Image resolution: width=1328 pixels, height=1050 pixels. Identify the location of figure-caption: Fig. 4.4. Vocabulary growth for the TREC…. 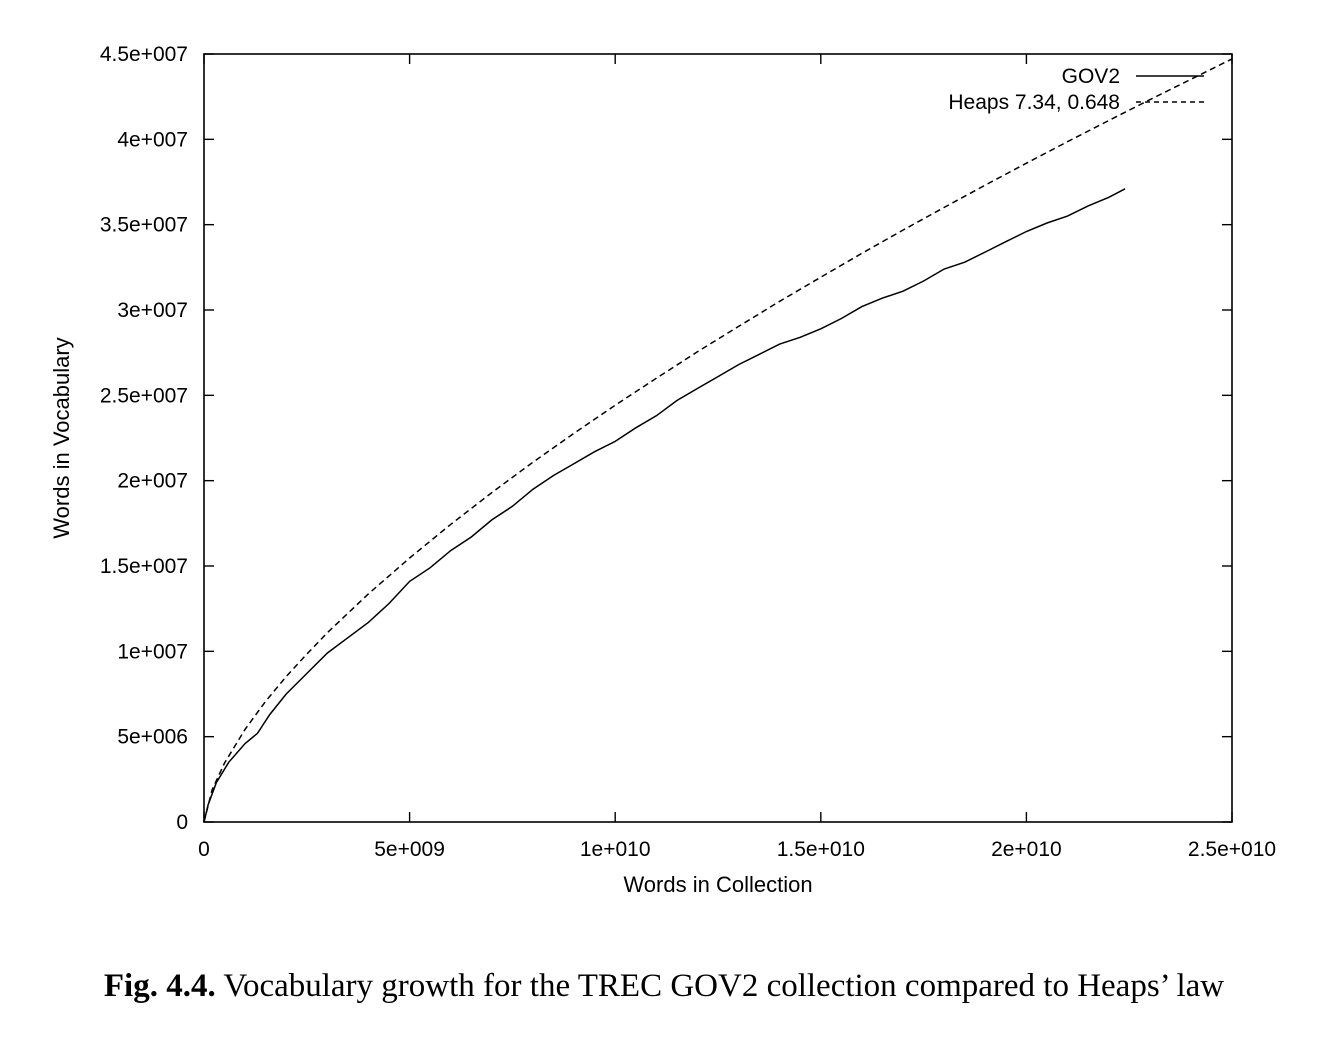
(664, 986).